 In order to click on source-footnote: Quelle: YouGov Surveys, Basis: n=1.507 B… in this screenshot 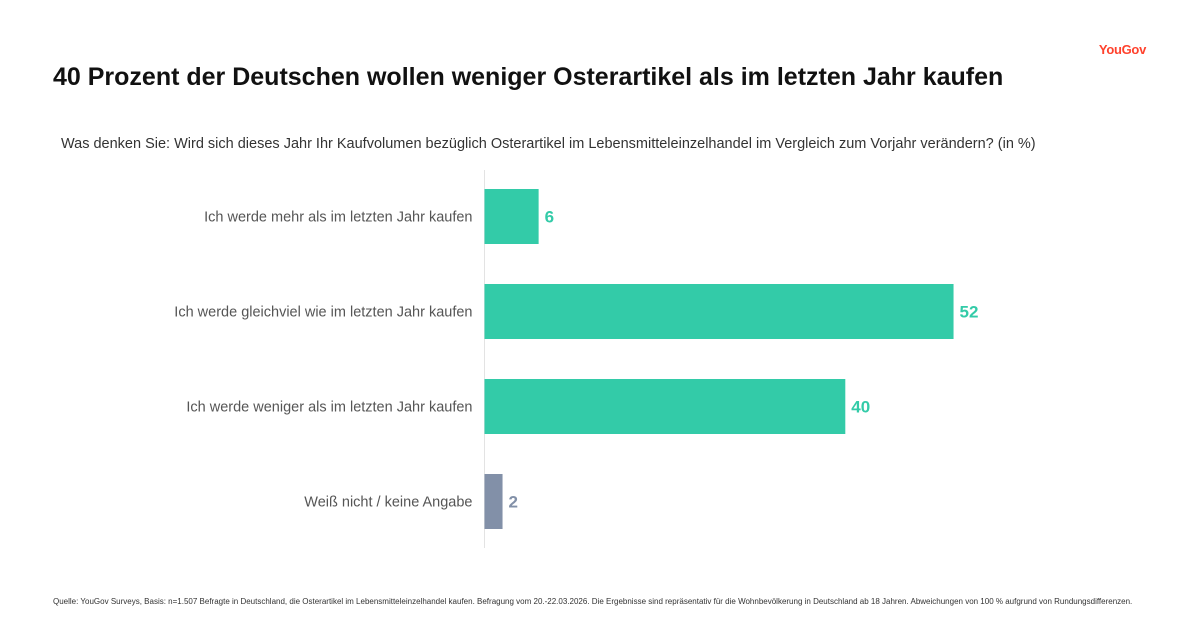, I will do `click(593, 601)`.